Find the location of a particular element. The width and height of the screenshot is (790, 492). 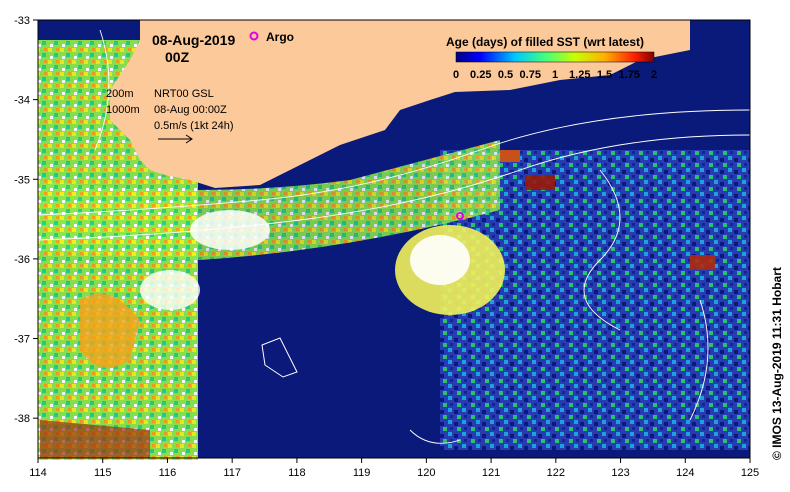

x-tick-label: 114 is located at coordinates (38, 473).